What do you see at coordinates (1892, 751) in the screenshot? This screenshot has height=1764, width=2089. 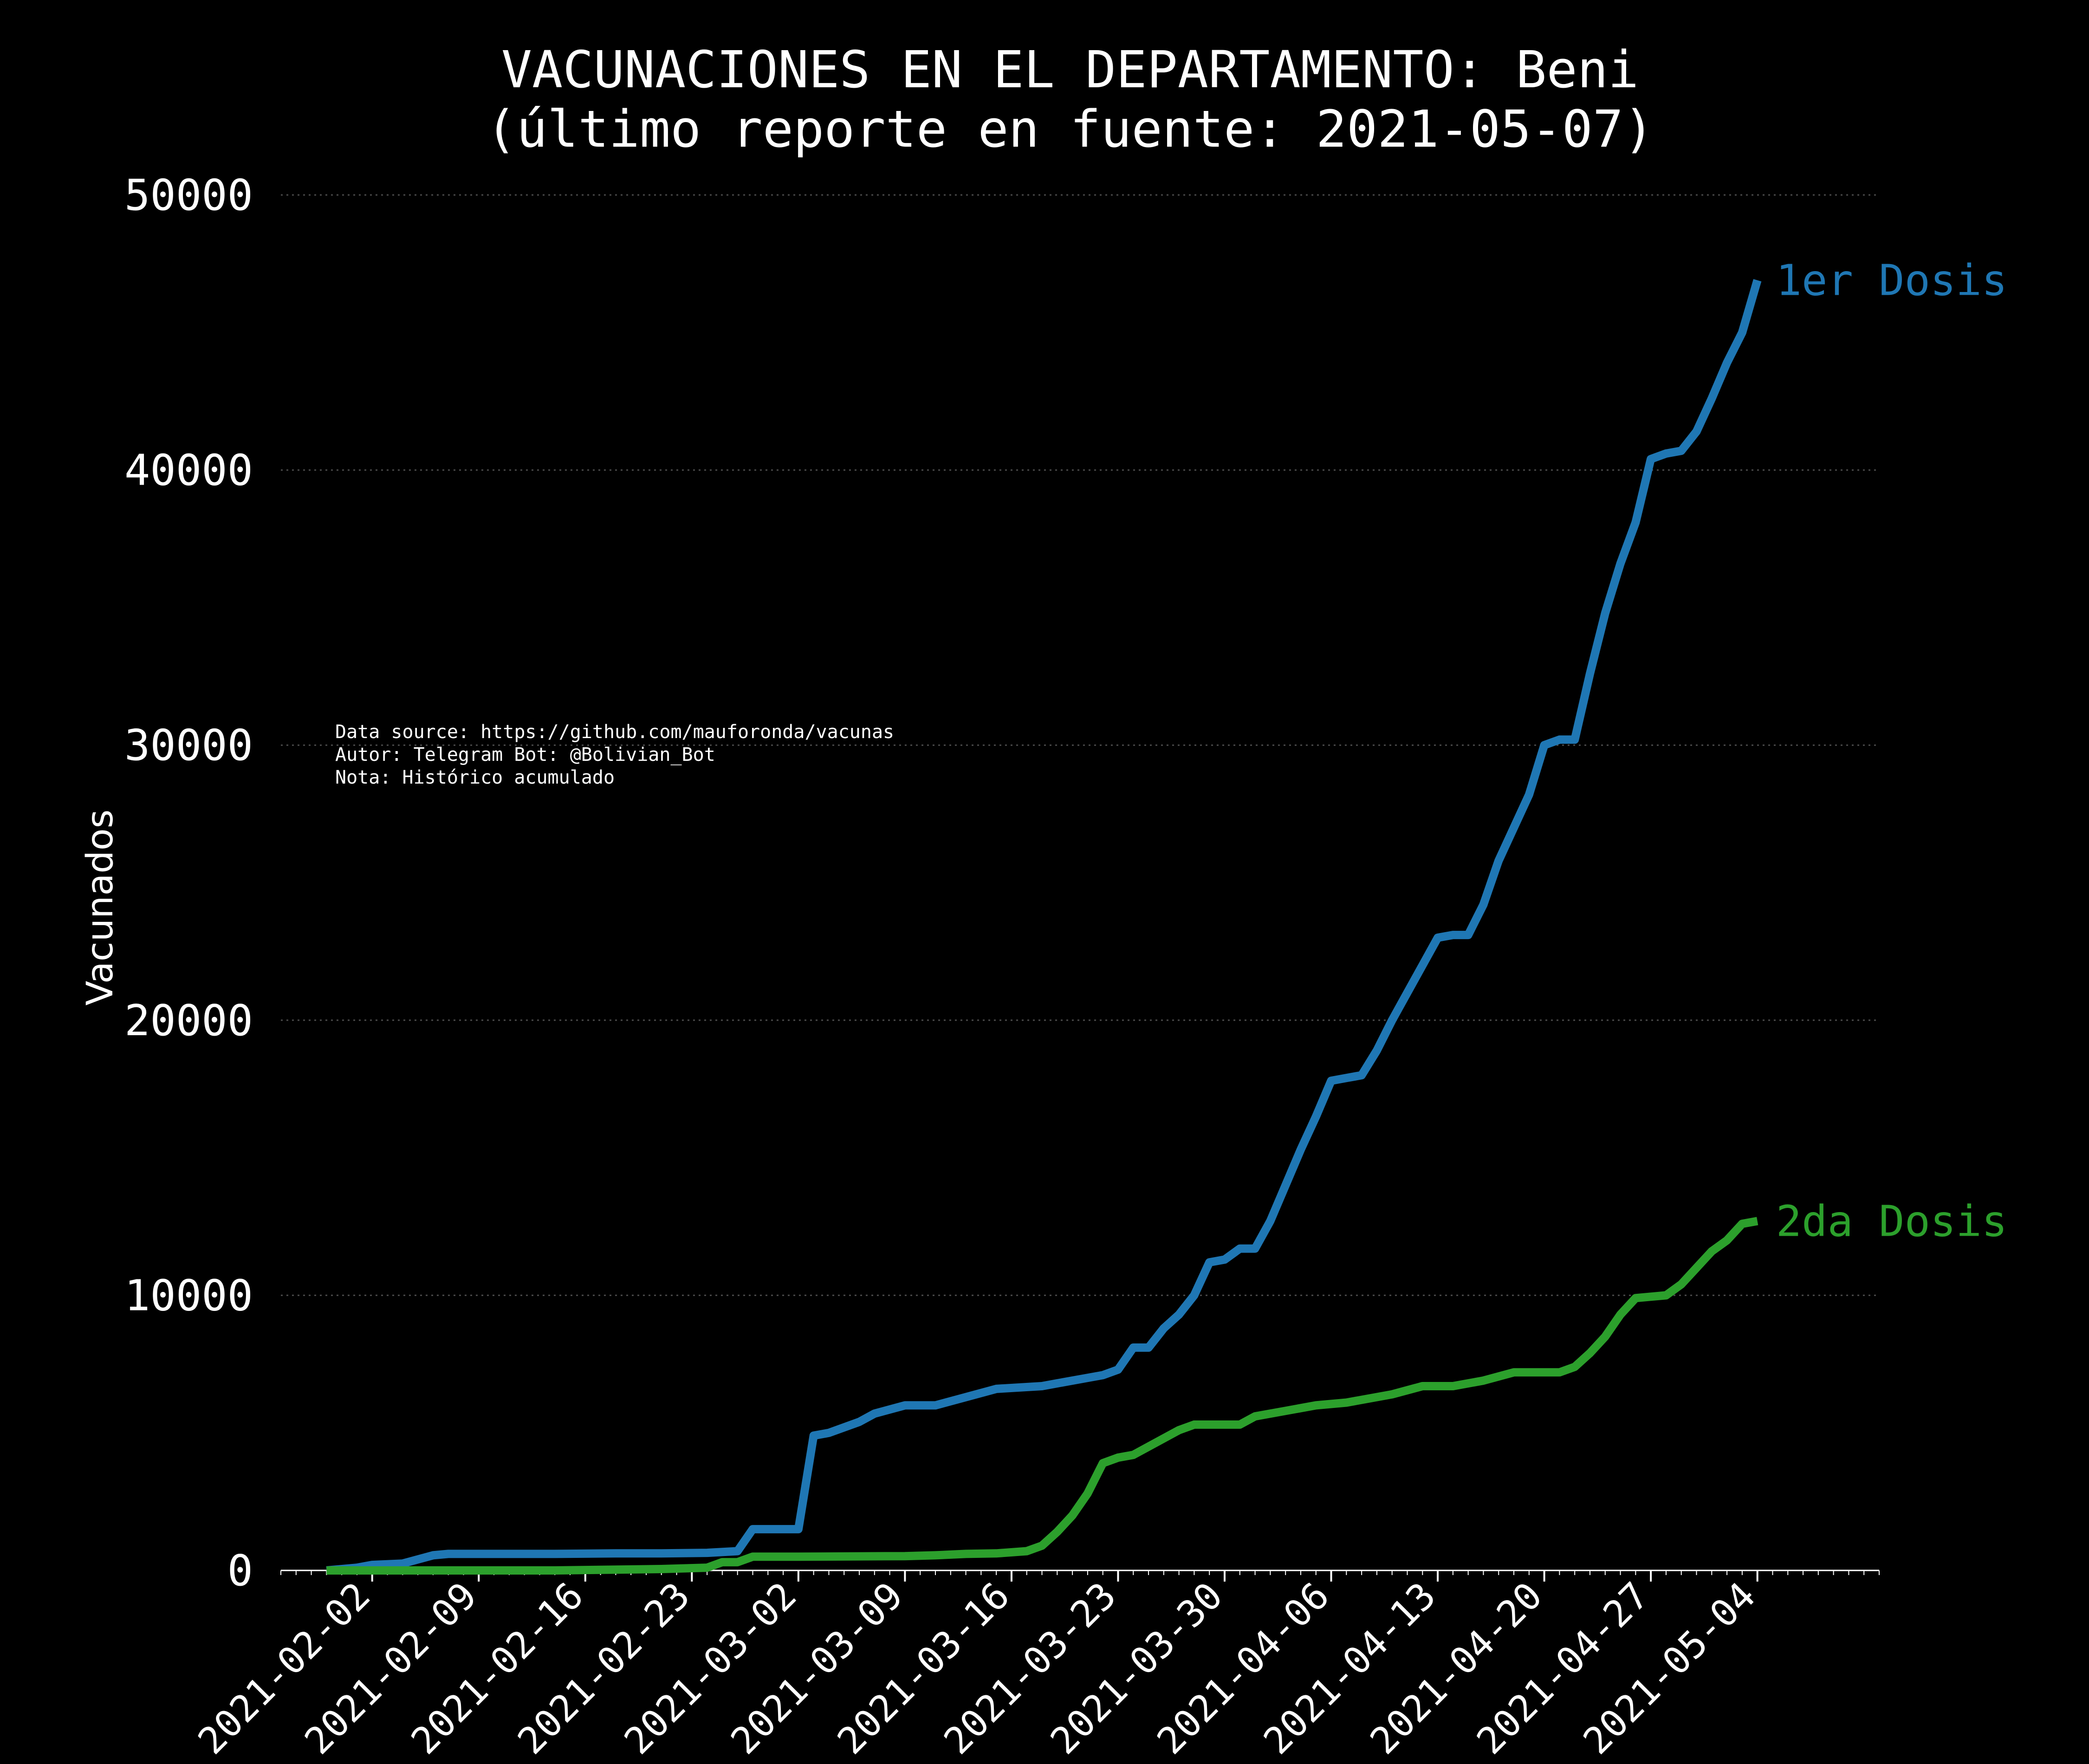 I see `series-labels: 1er Dosis 2da Dosis` at bounding box center [1892, 751].